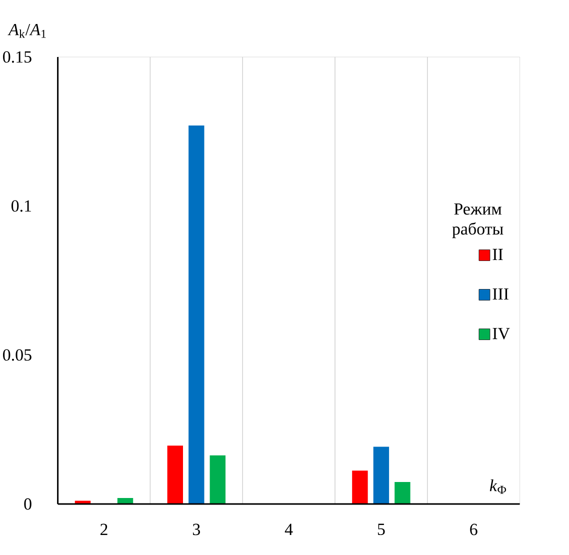 The width and height of the screenshot is (569, 555). What do you see at coordinates (474, 530) in the screenshot?
I see `x-tick-label: 6` at bounding box center [474, 530].